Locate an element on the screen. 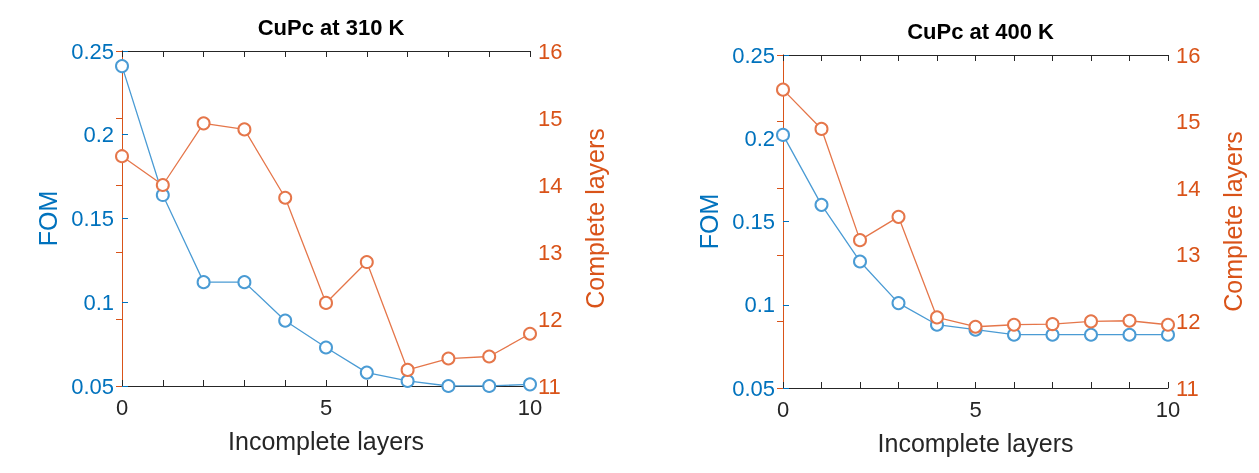 The height and width of the screenshot is (473, 1259). chart-title: CuPc at 310 K is located at coordinates (331, 27).